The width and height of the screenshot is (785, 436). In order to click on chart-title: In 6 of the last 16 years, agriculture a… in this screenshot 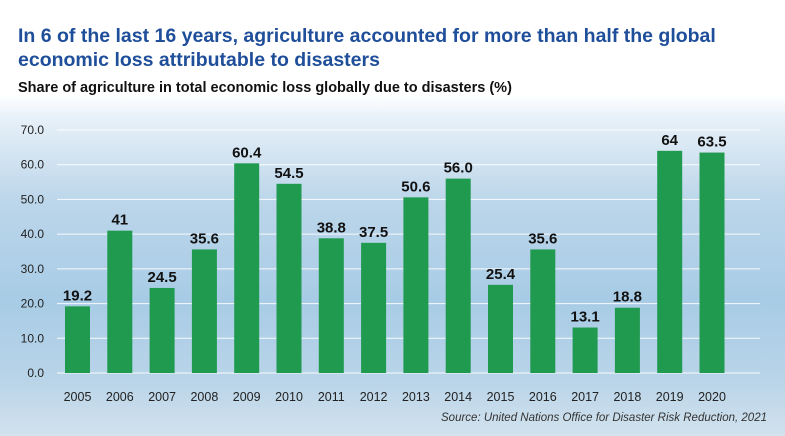, I will do `click(367, 48)`.